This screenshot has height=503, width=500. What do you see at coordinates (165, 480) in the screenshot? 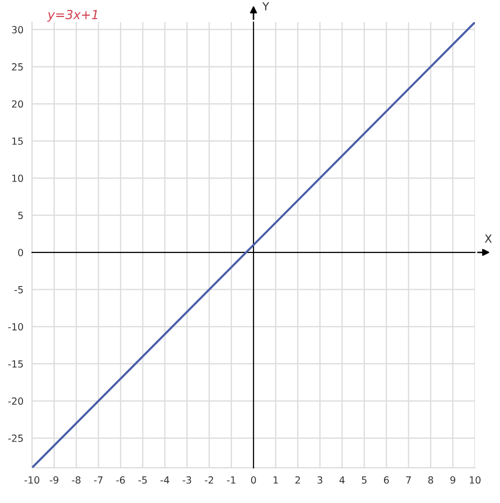
I see `x-tick-label: -4` at bounding box center [165, 480].